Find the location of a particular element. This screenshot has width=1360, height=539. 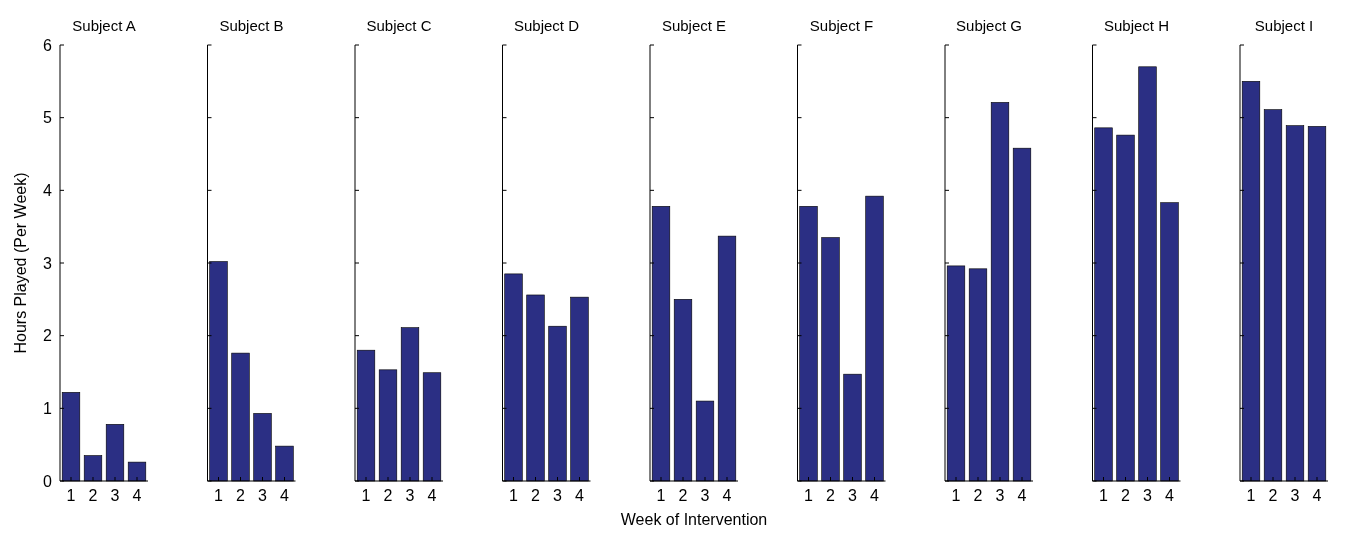

y-tick-label: 1 is located at coordinates (48, 408).